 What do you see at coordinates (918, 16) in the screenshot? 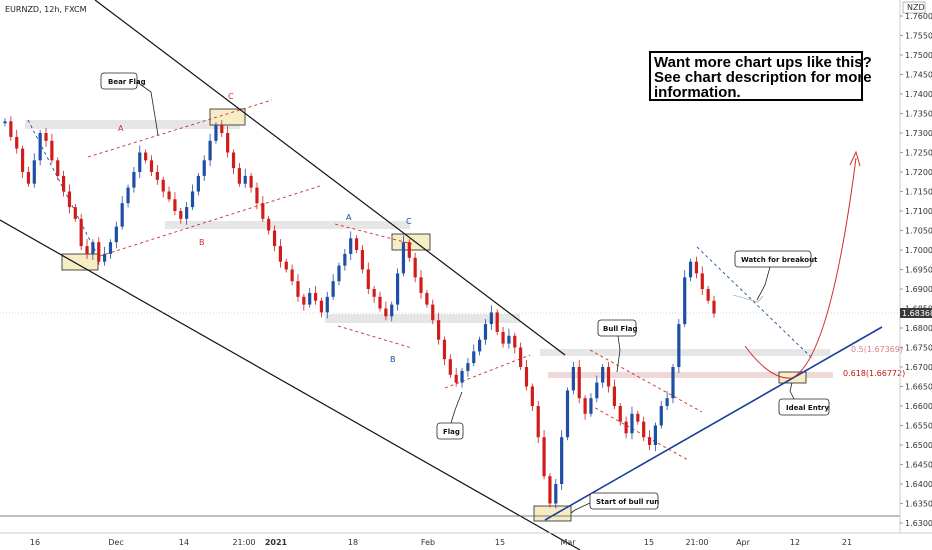
I see `price-tick-label: 1.76000` at bounding box center [918, 16].